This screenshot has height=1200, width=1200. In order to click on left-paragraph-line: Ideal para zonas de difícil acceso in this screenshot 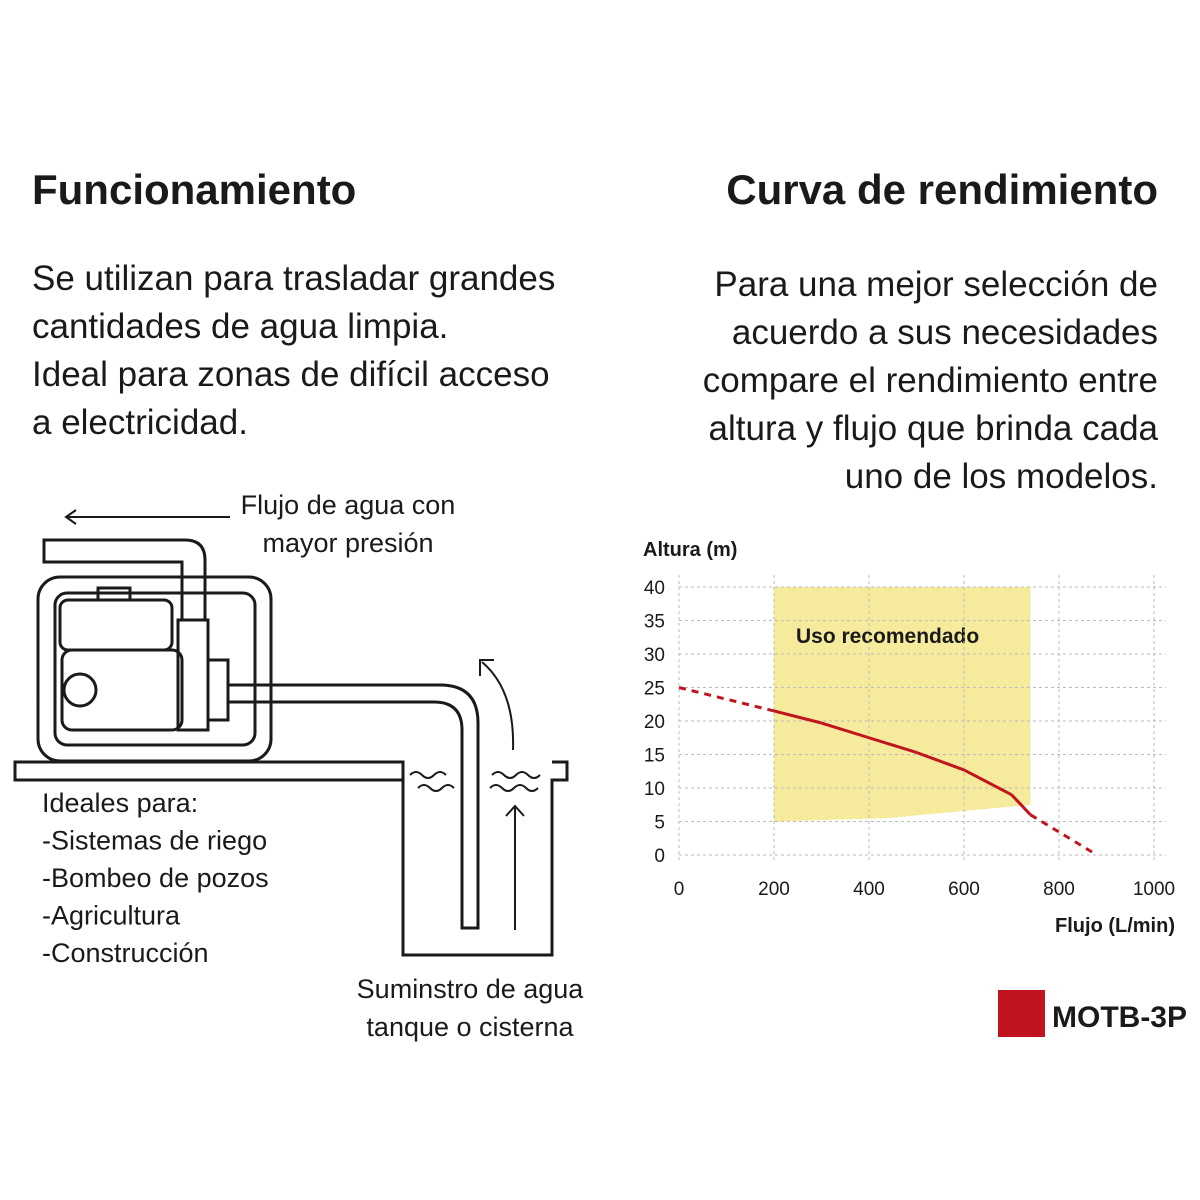, I will do `click(291, 374)`.